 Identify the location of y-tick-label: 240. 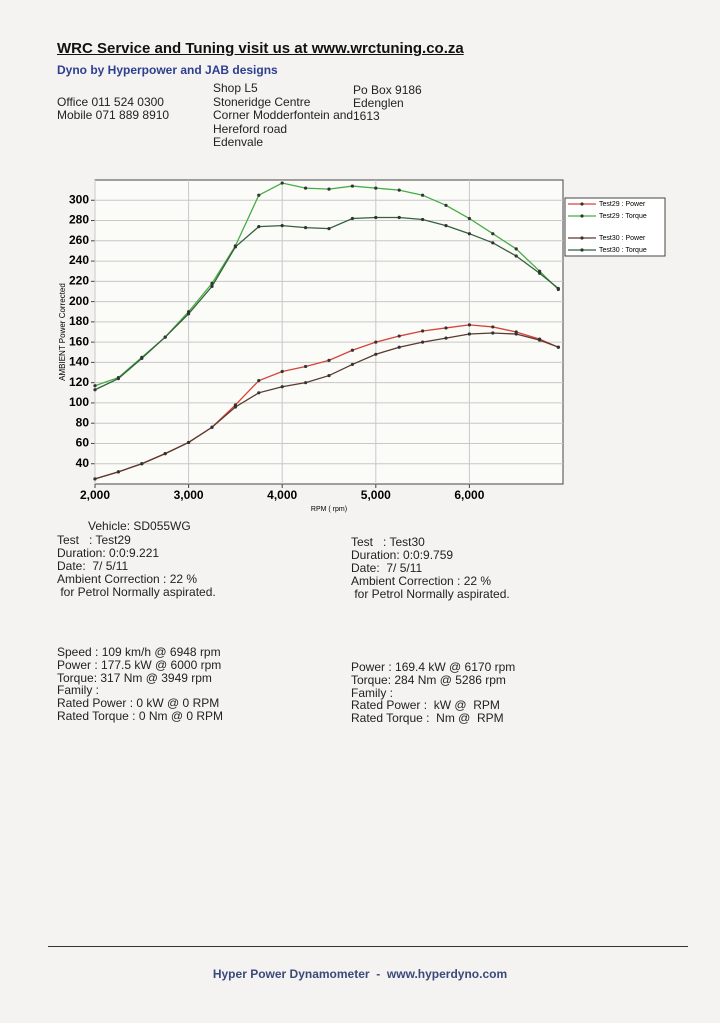
(79, 260).